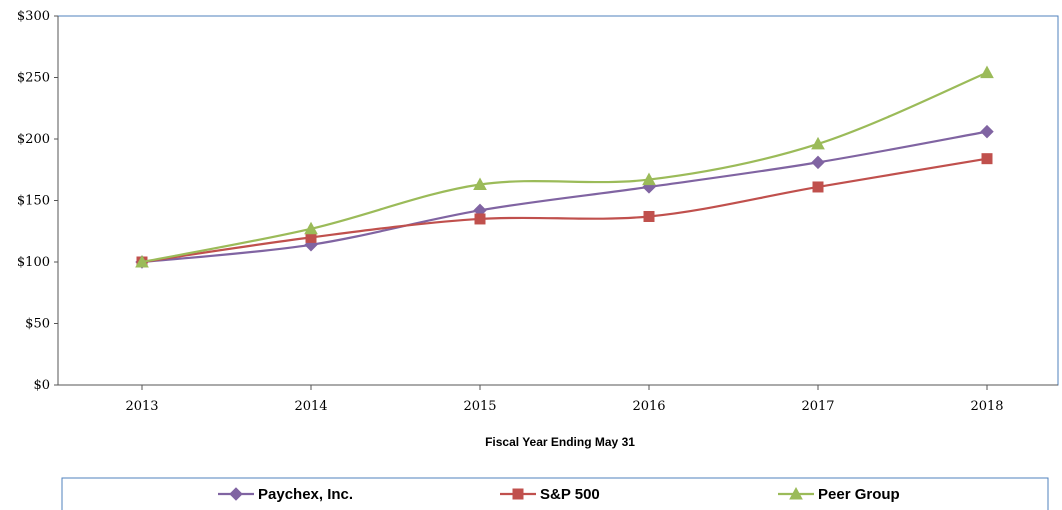  What do you see at coordinates (518, 494) in the screenshot?
I see `legend-marker-sp500` at bounding box center [518, 494].